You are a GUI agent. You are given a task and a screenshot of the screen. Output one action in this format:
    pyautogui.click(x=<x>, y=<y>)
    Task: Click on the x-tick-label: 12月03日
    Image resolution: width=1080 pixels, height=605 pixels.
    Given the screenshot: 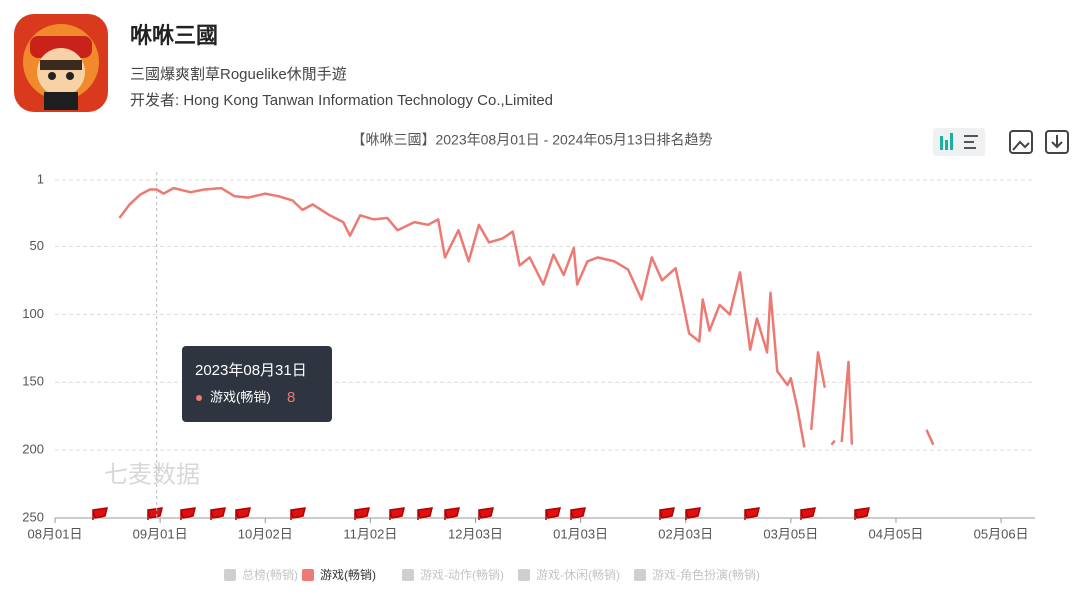 What is the action you would take?
    pyautogui.click(x=475, y=533)
    